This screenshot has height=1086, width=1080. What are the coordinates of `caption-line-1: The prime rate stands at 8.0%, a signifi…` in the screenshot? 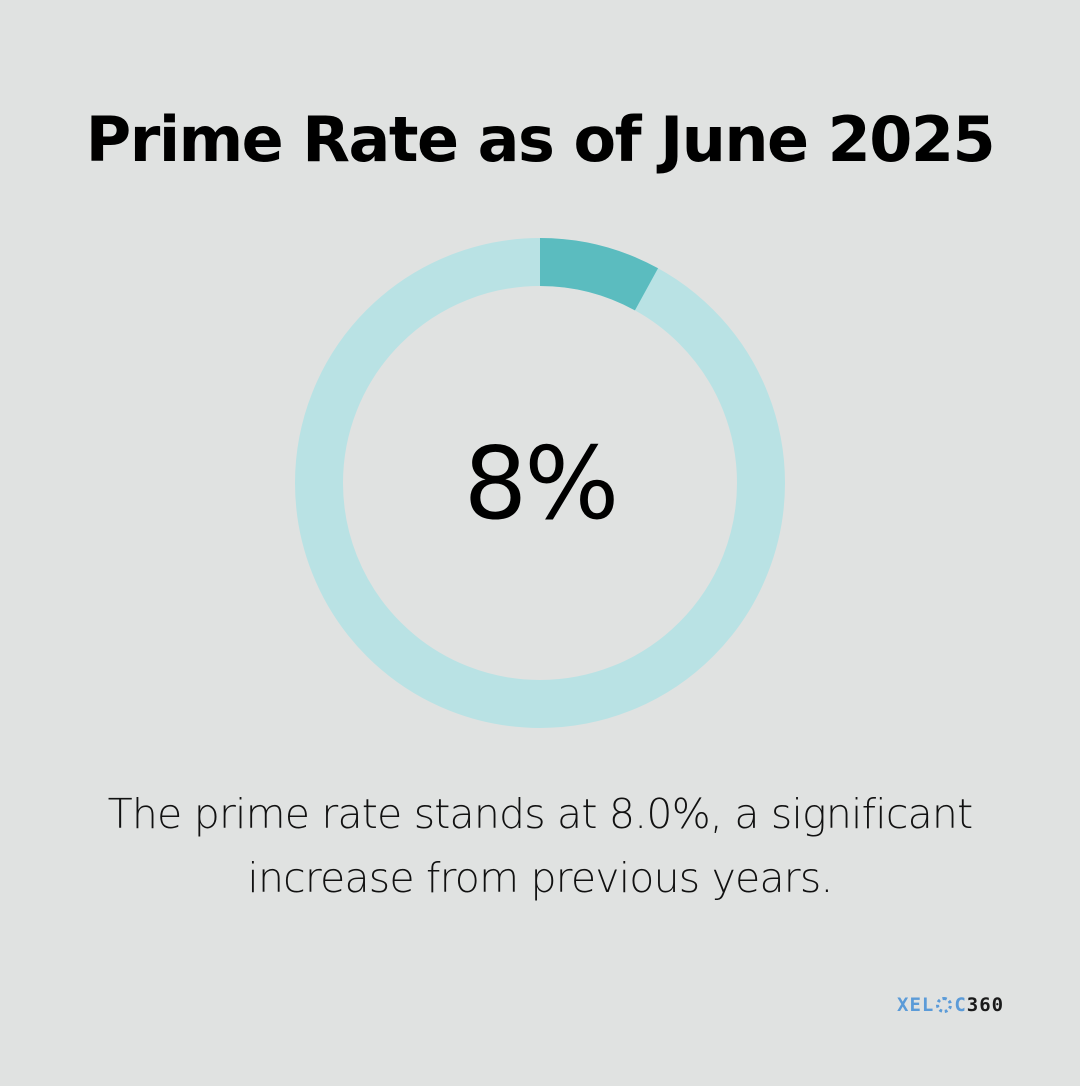 It's located at (540, 814).